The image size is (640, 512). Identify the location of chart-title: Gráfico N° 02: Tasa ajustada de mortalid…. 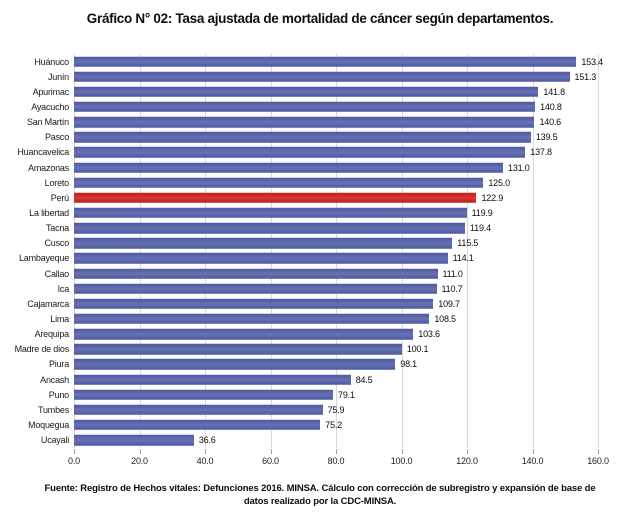
(320, 18).